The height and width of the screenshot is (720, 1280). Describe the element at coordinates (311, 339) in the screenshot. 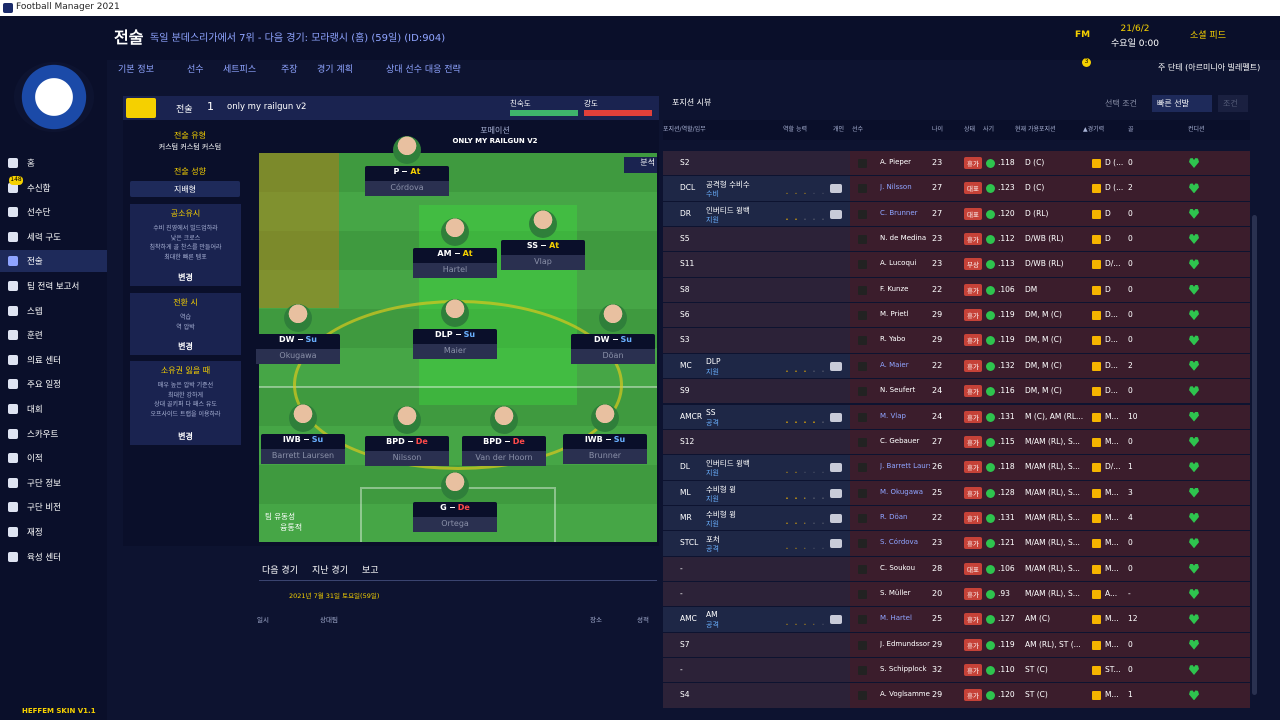

I see `duty: Su` at that location.